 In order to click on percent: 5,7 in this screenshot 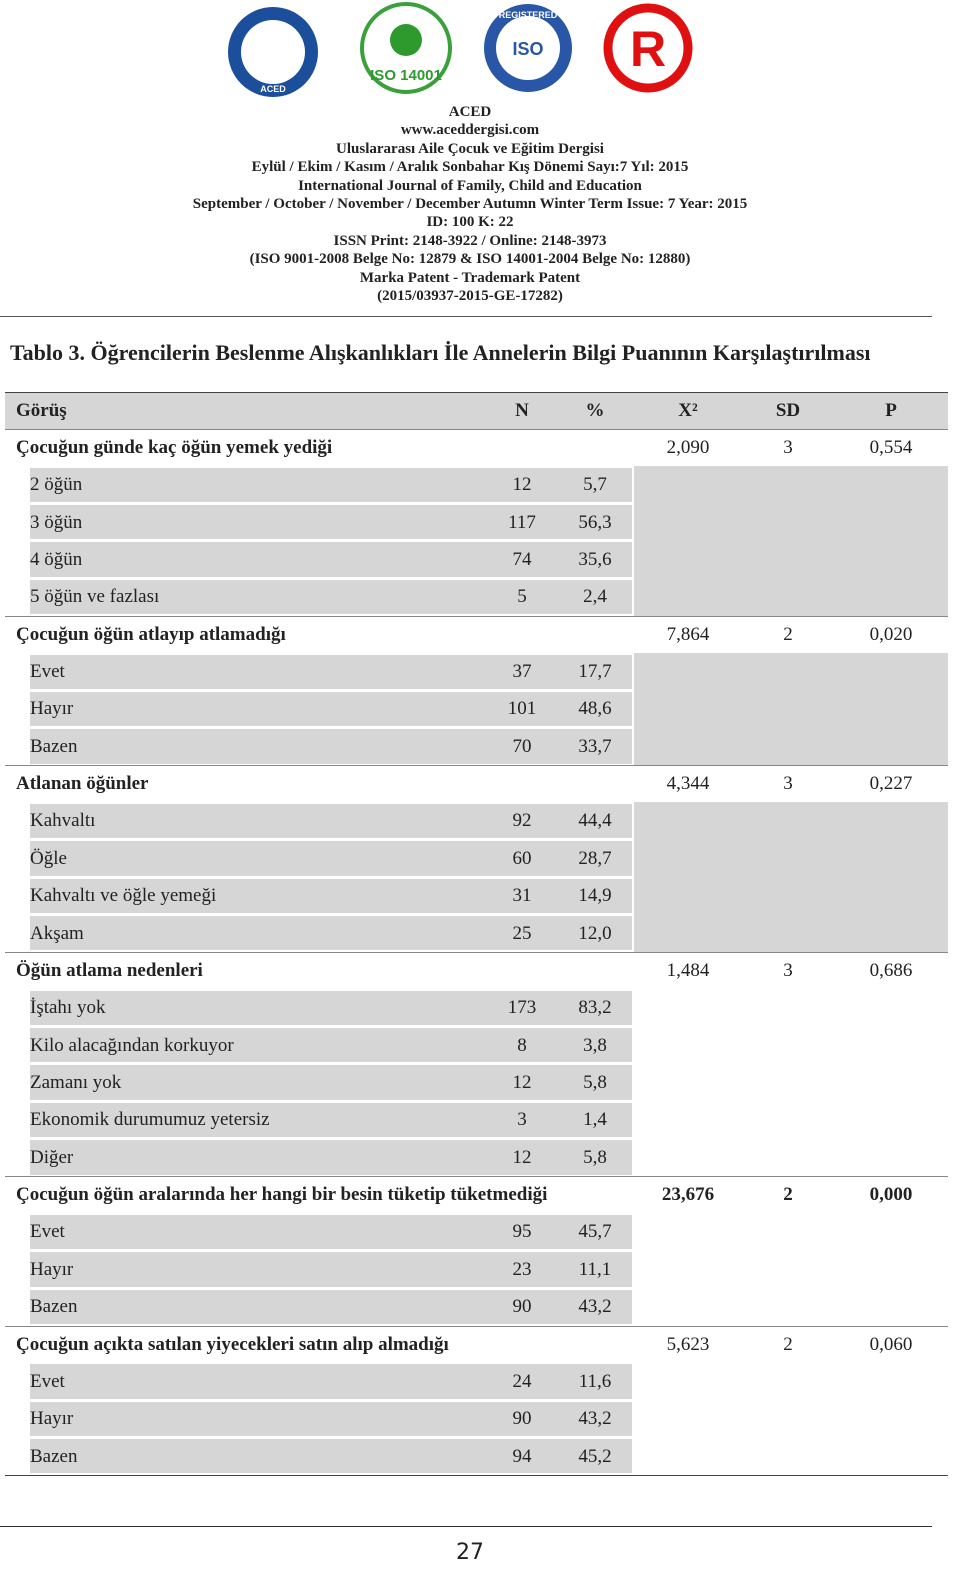, I will do `click(595, 485)`.